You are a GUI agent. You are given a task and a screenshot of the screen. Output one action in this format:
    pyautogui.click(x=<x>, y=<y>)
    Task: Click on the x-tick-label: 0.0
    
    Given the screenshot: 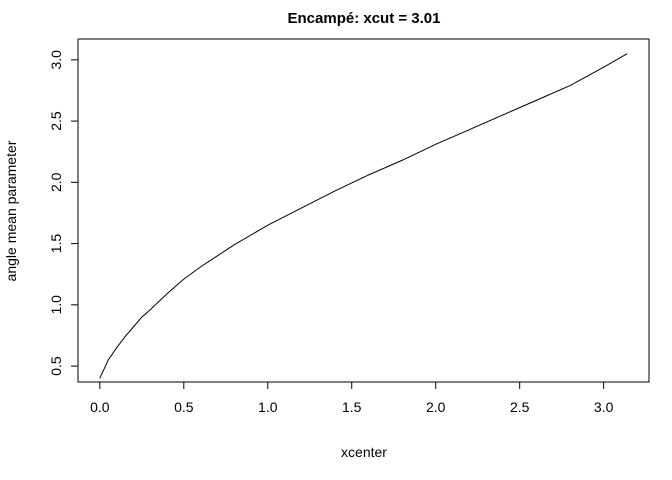 What is the action you would take?
    pyautogui.click(x=100, y=407)
    